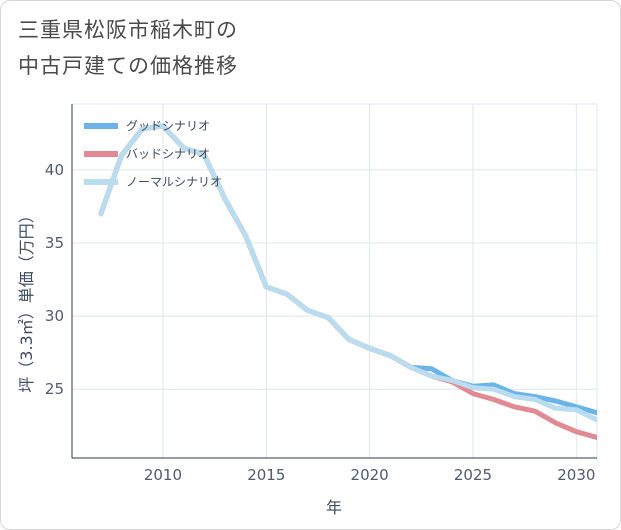 The width and height of the screenshot is (621, 530). Describe the element at coordinates (334, 507) in the screenshot. I see `x-axis-title: 年` at that location.